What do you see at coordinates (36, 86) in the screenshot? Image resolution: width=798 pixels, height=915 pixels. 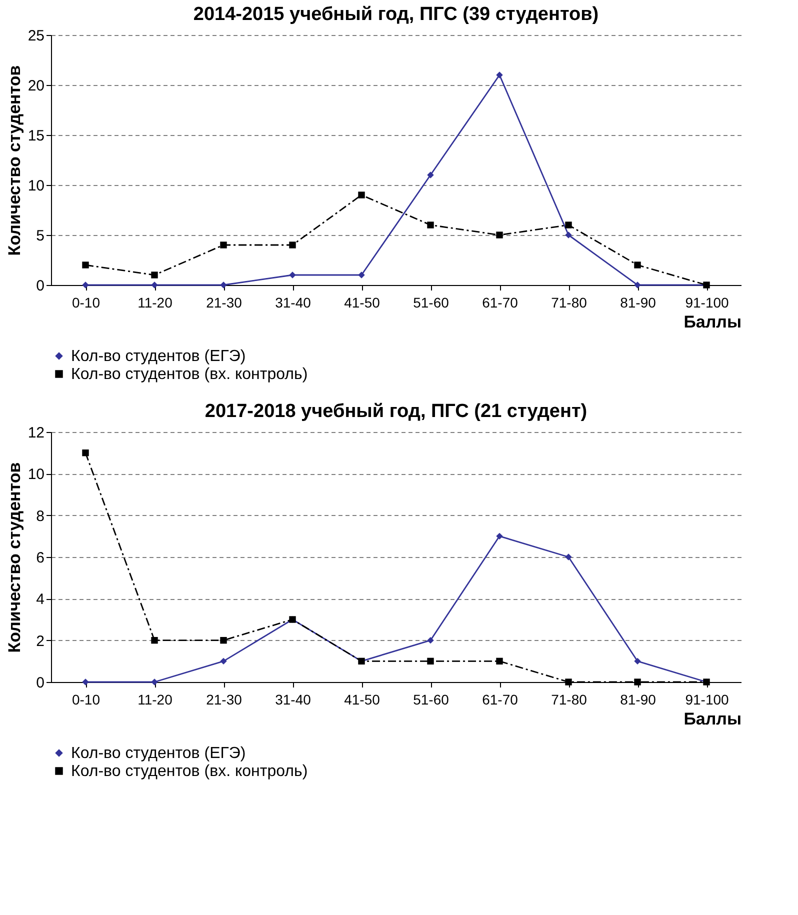 I see `y-tick-label: 20` at bounding box center [36, 86].